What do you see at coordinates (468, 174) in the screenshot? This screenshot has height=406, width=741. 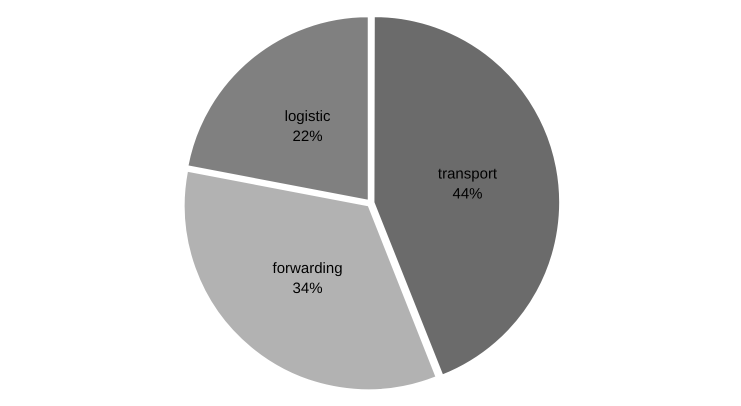 I see `slice-label: transport` at bounding box center [468, 174].